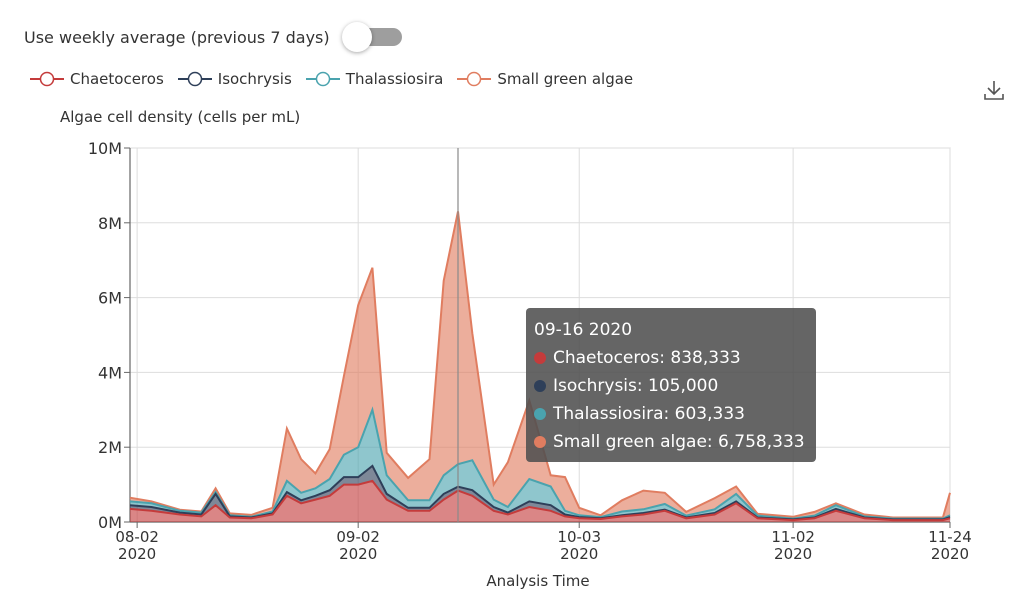 This screenshot has height=608, width=1024. What do you see at coordinates (110, 298) in the screenshot?
I see `y-tick-label: 6M` at bounding box center [110, 298].